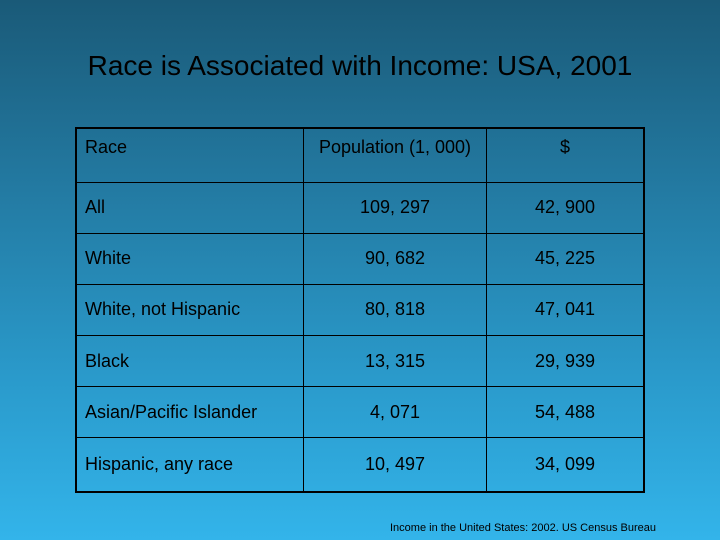 This screenshot has height=540, width=720. I want to click on cell-income: 47, 041, so click(565, 310).